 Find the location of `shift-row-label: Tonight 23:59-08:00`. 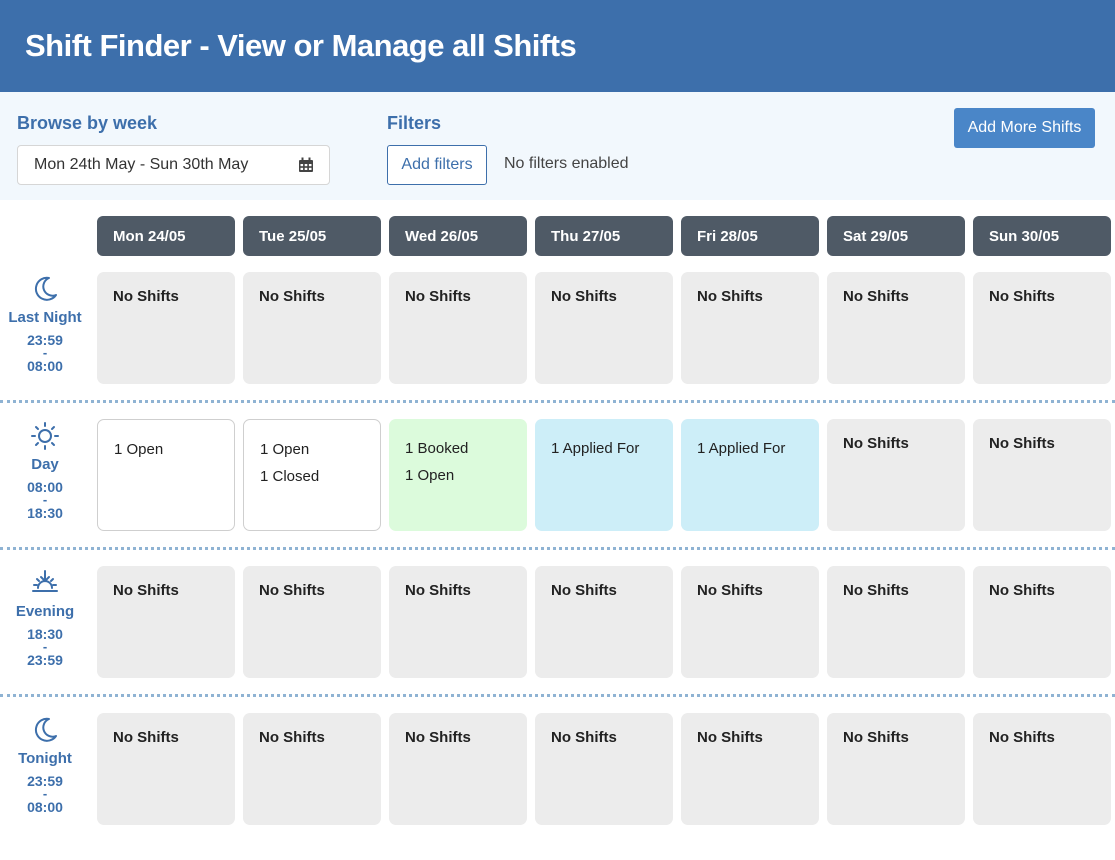

shift-row-label: Tonight 23:59-08:00 is located at coordinates (45, 773).